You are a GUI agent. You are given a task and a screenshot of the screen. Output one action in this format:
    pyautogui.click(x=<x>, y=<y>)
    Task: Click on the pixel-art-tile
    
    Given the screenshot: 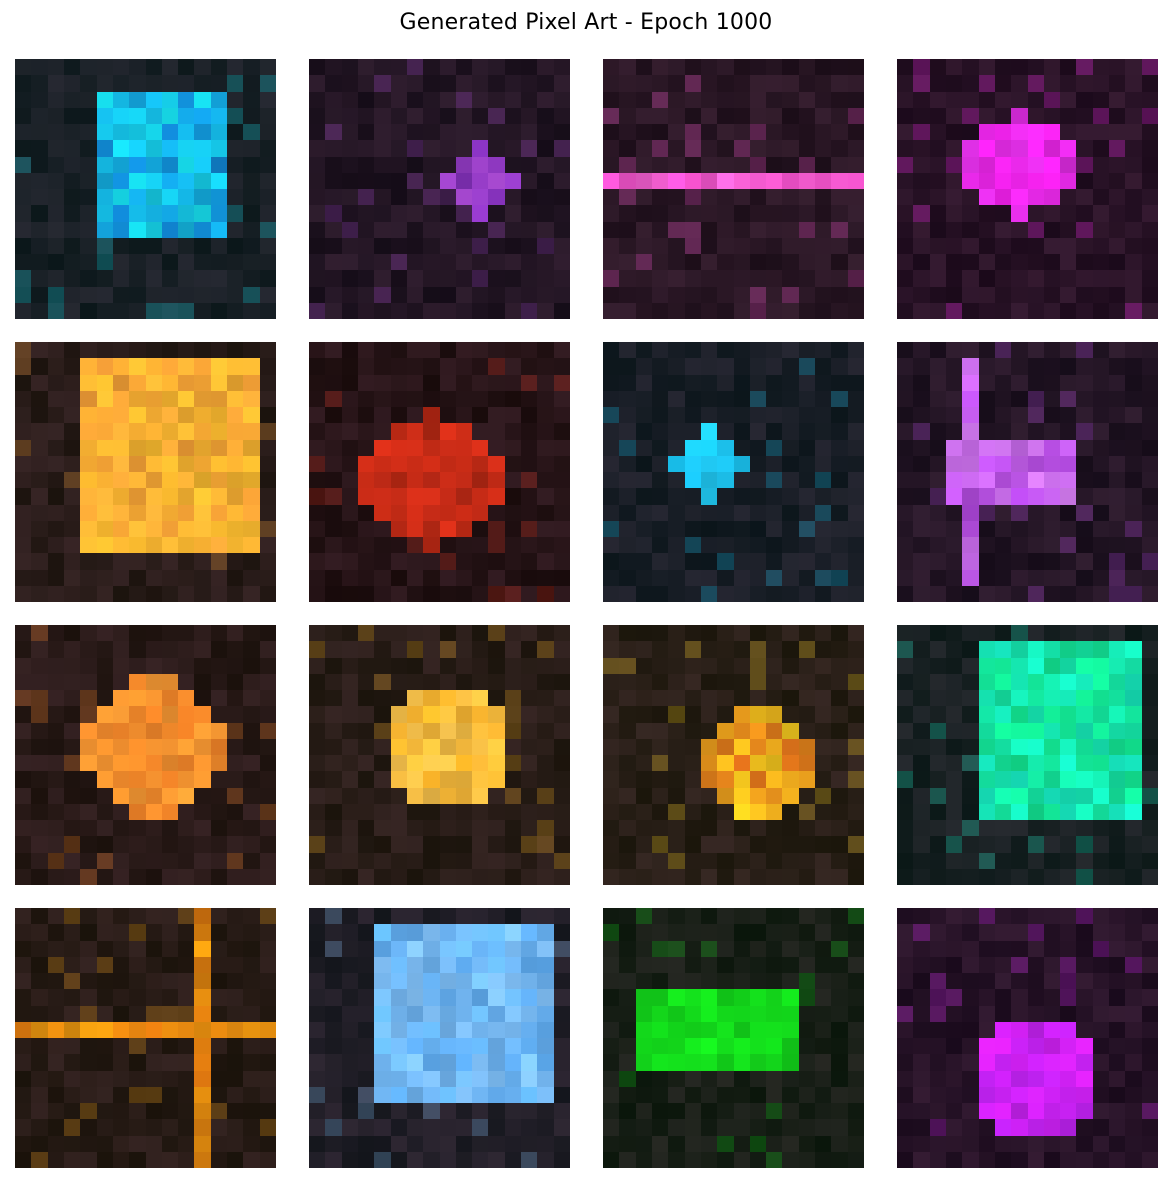 What is the action you would take?
    pyautogui.click(x=439, y=755)
    